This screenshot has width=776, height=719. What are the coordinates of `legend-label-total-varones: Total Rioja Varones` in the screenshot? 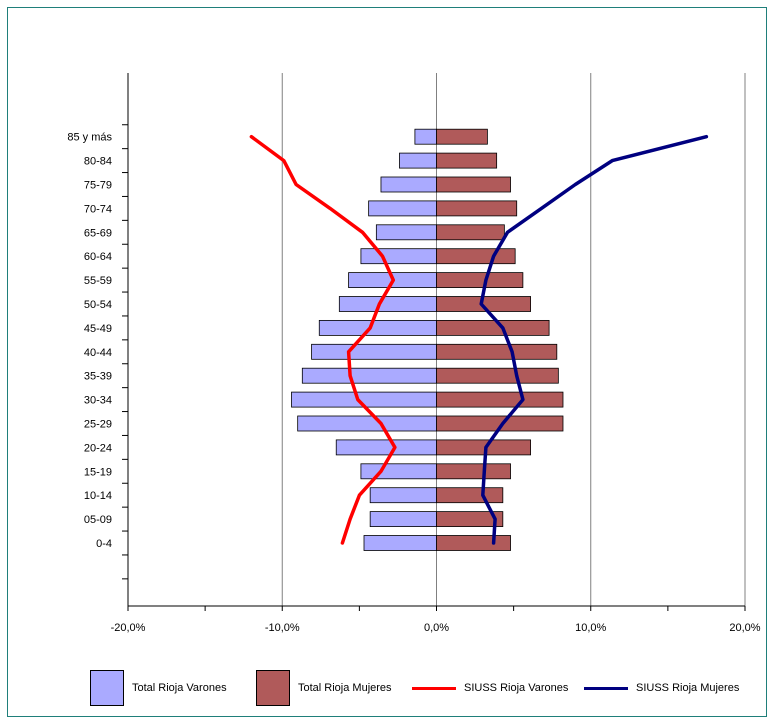 It's located at (179, 688).